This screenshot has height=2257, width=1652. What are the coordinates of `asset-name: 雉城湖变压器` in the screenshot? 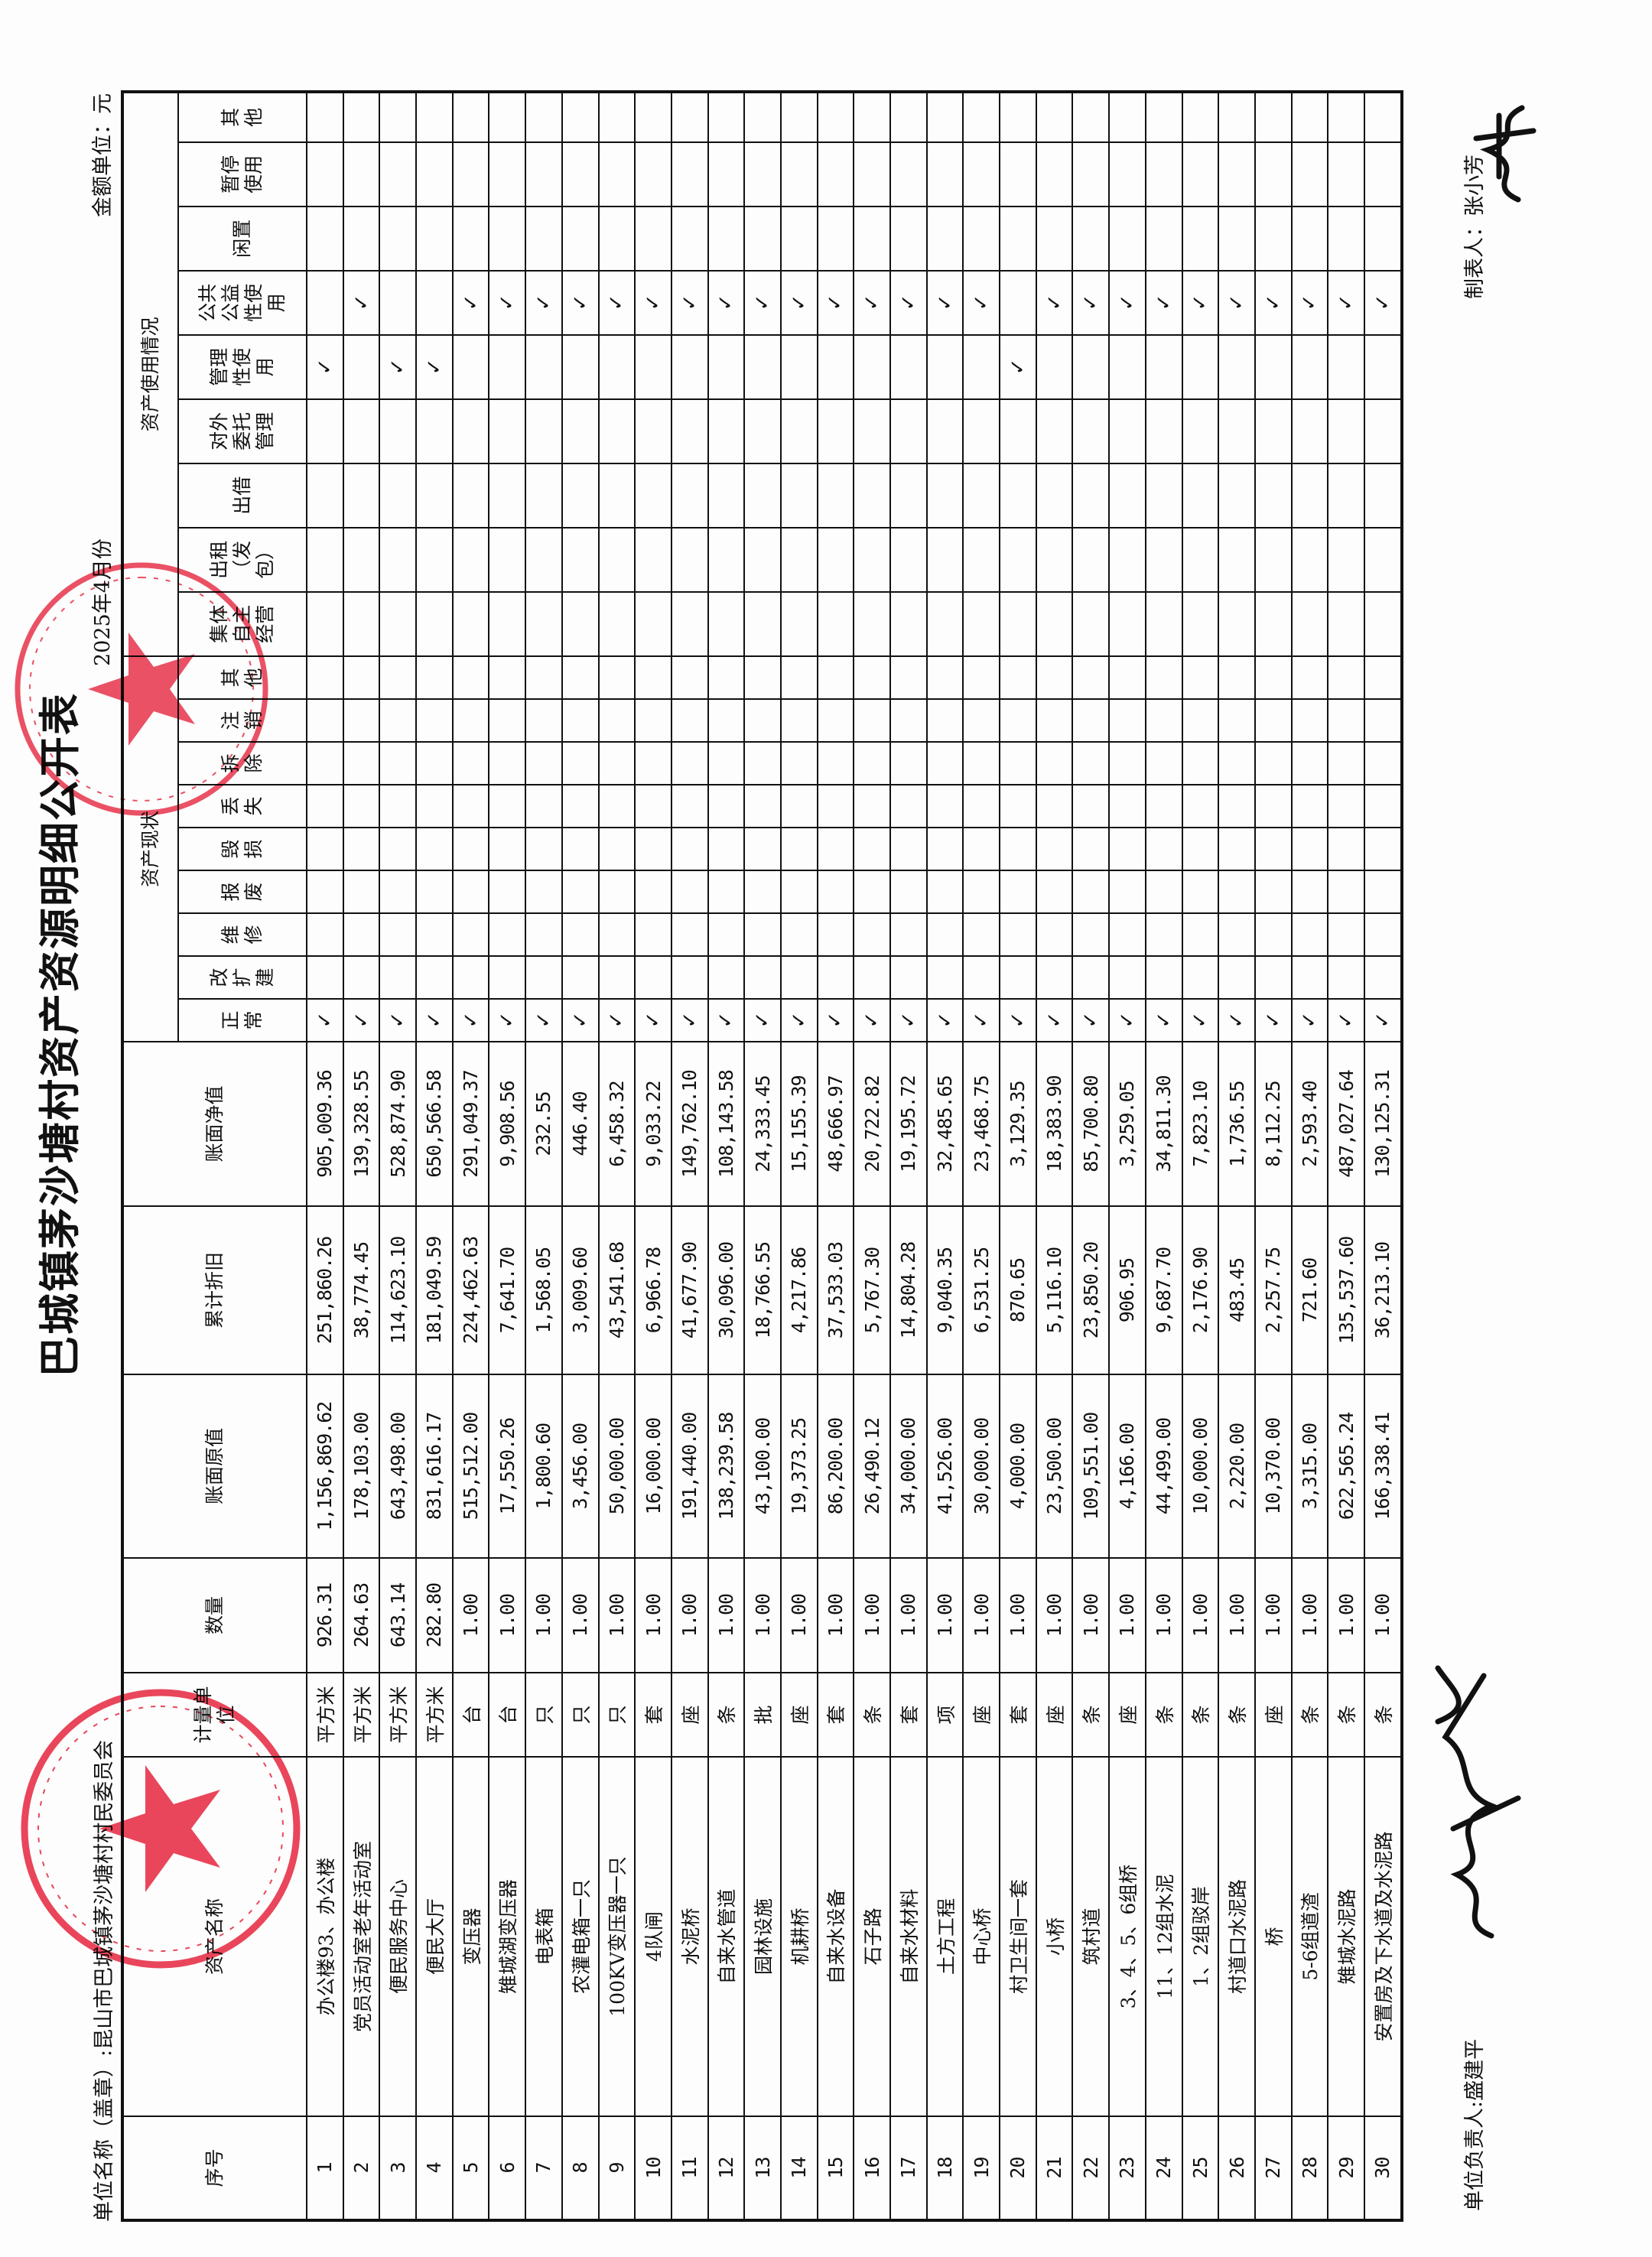 It's located at (508, 1937).